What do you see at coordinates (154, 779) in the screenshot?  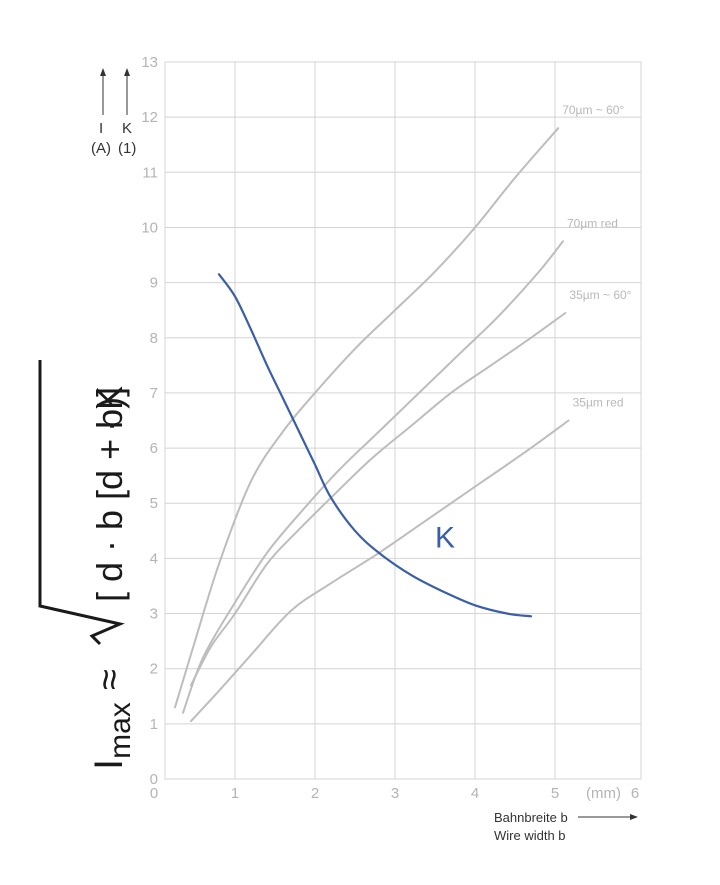 I see `y-tick-label: 0` at bounding box center [154, 779].